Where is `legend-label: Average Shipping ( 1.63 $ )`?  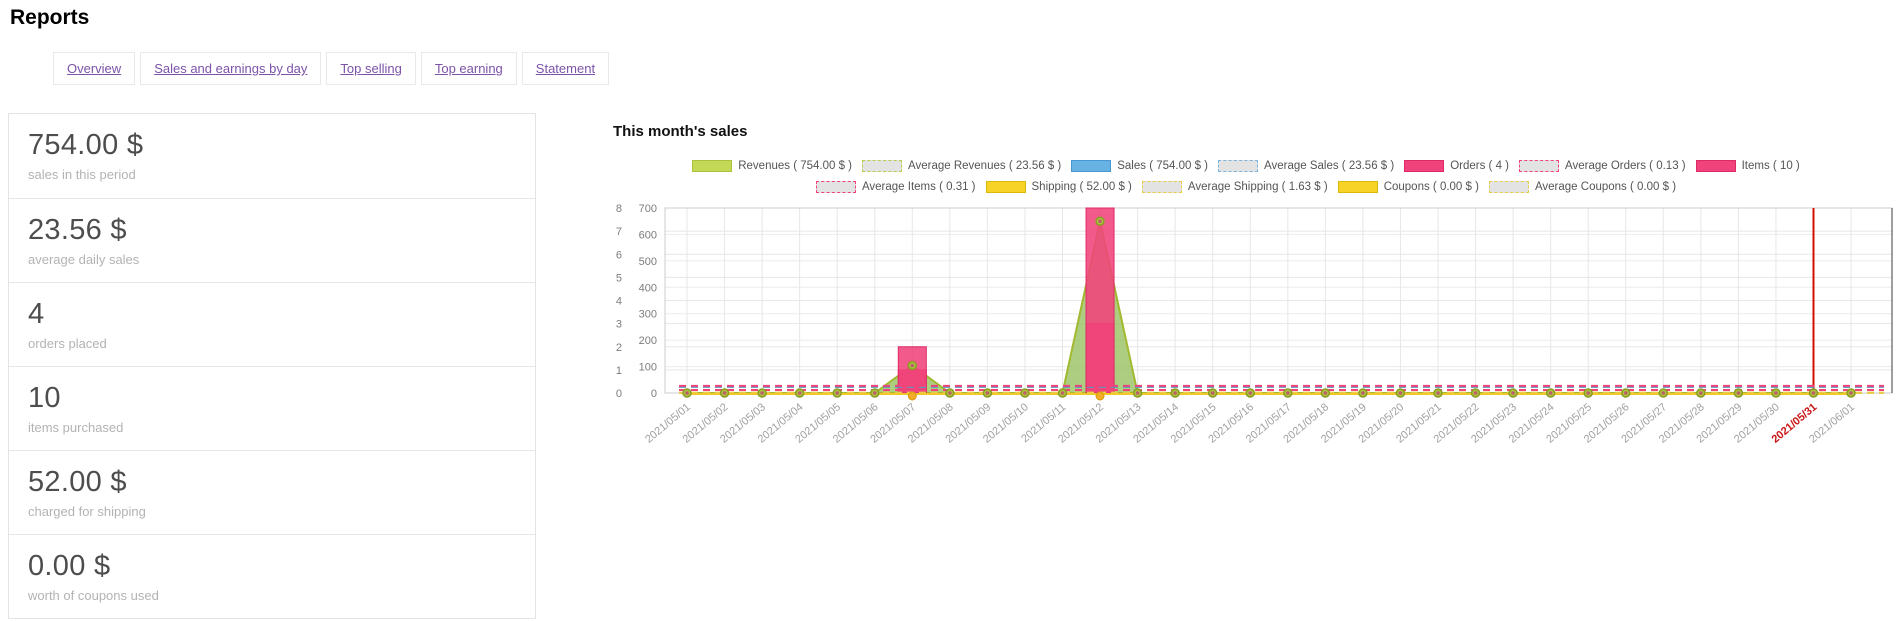
legend-label: Average Shipping ( 1.63 $ ) is located at coordinates (1257, 186).